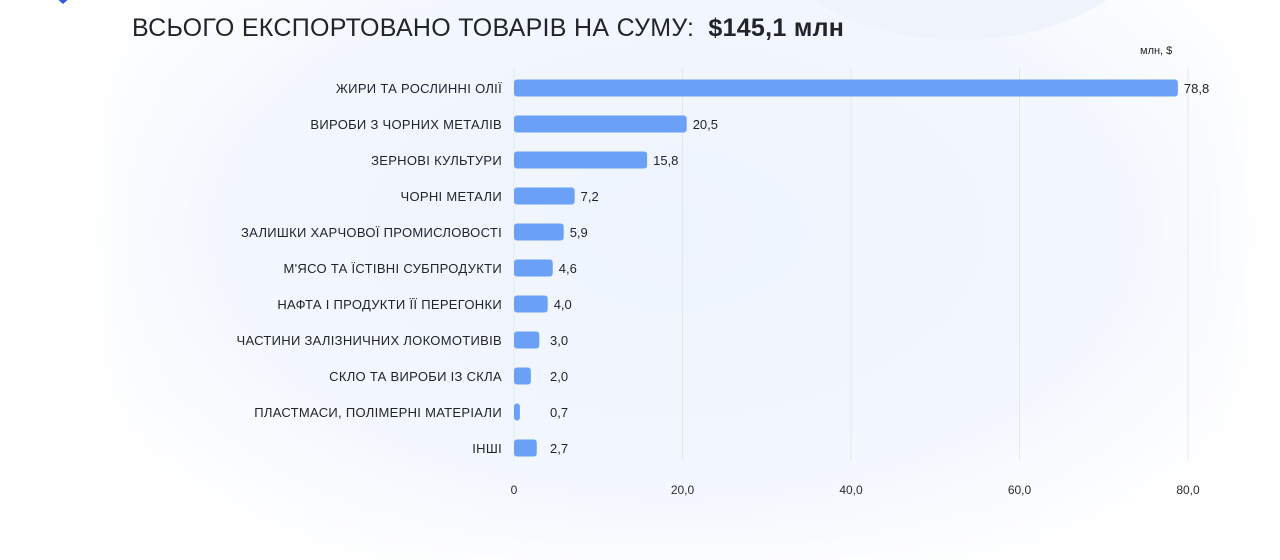 This screenshot has height=560, width=1280. Describe the element at coordinates (487, 448) in the screenshot. I see `category-label: ІНШІ` at that location.